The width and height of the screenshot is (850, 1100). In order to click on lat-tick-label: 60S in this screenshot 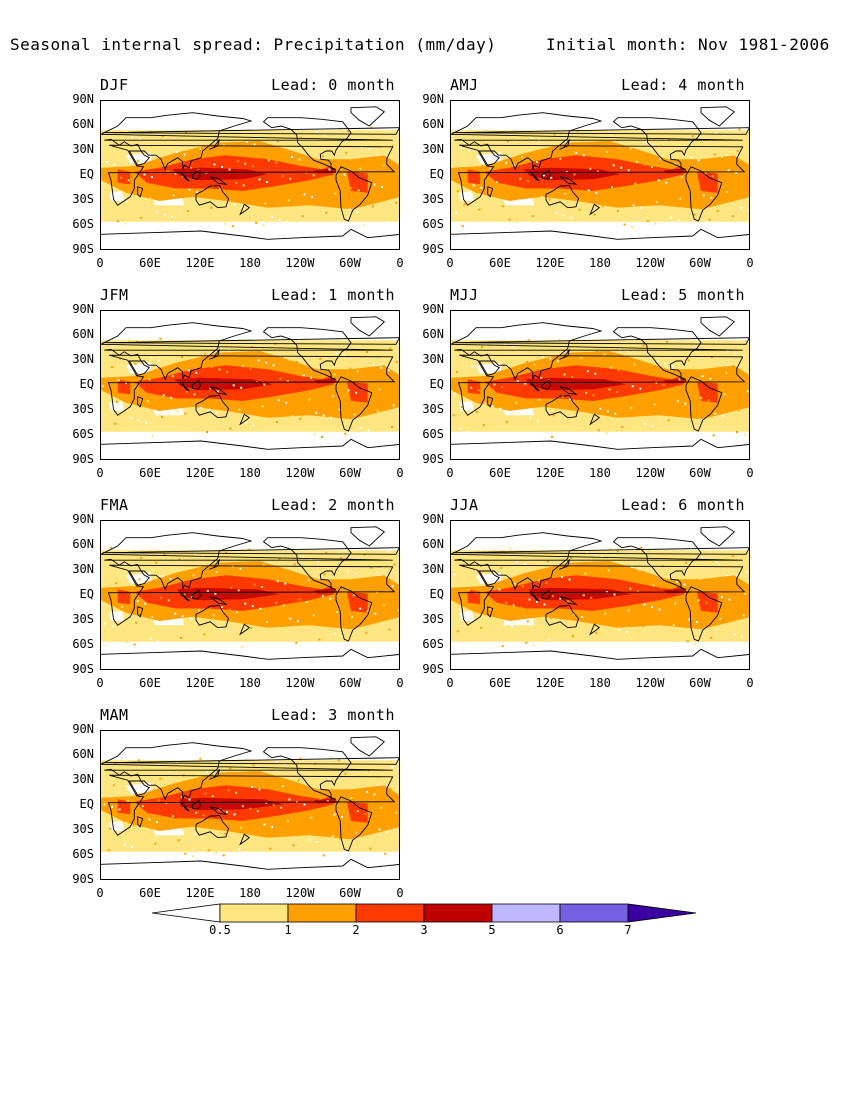, I will do `click(83, 224)`.